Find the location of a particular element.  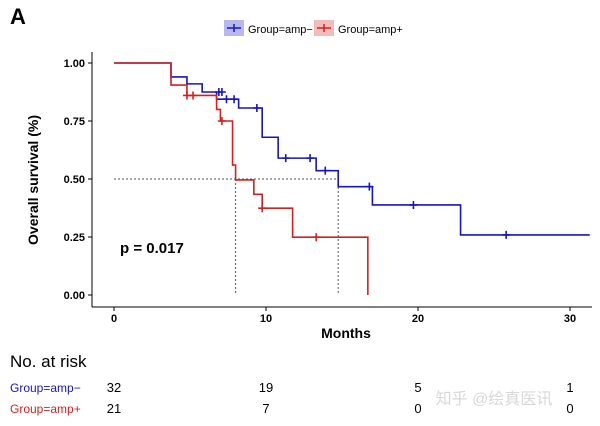

x-axis-label: Months is located at coordinates (346, 333).